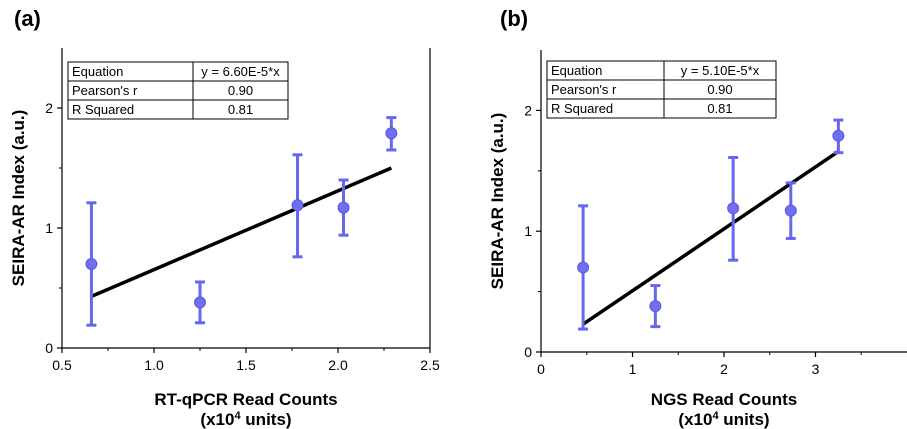 Image resolution: width=907 pixels, height=429 pixels. Describe the element at coordinates (541, 369) in the screenshot. I see `x-tick-label: 0` at that location.